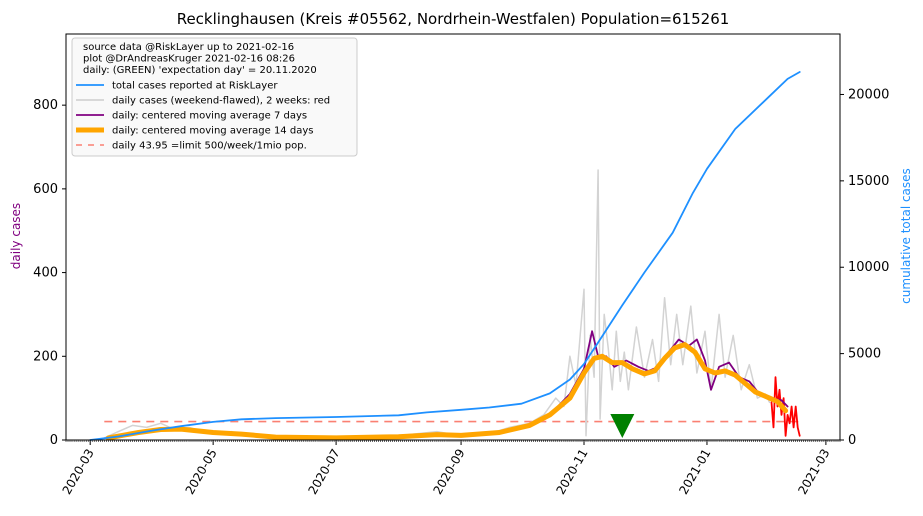 Image resolution: width=923 pixels, height=516 pixels. I want to click on right-tick-label: 5000, so click(864, 354).